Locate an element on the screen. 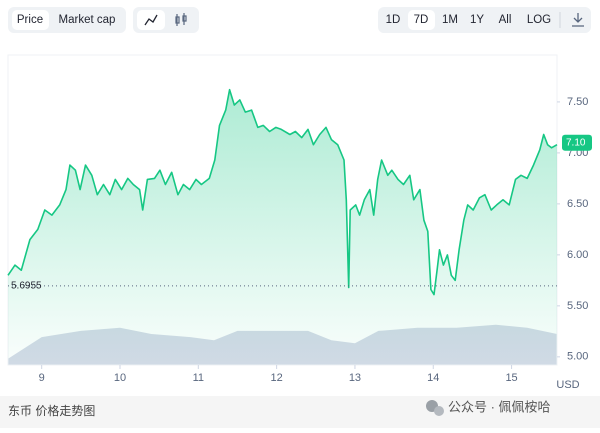  range-button: LOG is located at coordinates (539, 20).